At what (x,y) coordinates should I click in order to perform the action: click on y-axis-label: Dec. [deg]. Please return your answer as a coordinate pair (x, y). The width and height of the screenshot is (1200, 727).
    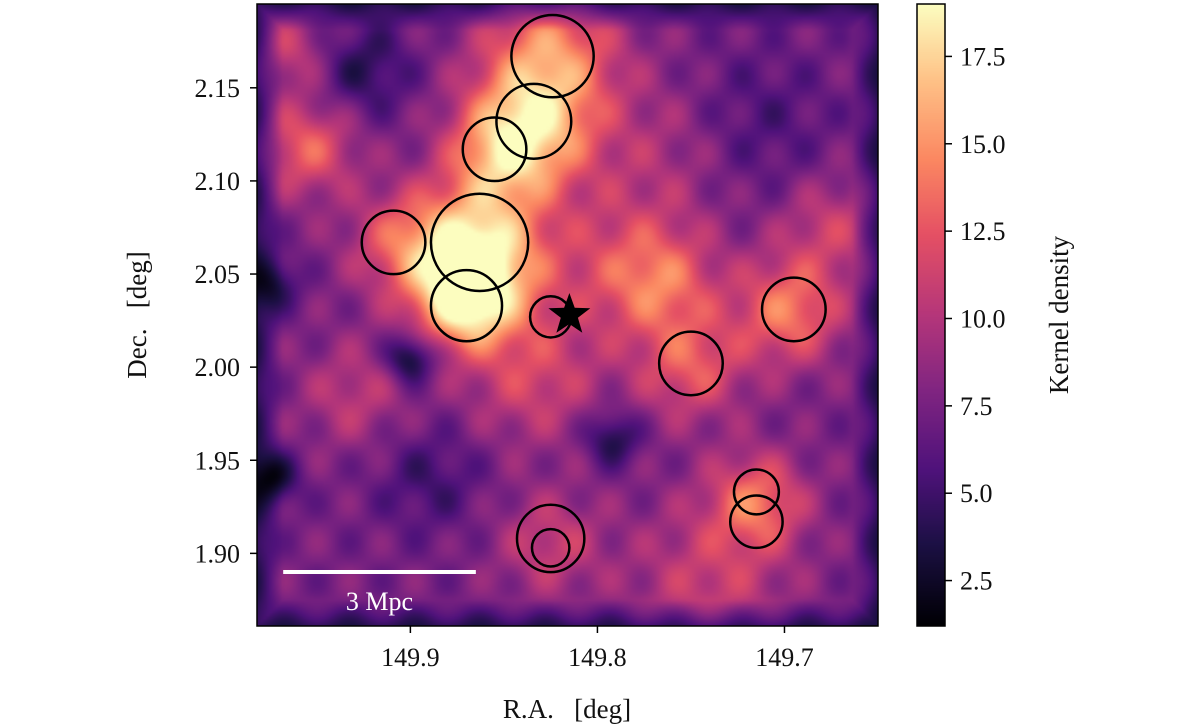
    Looking at the image, I should click on (137, 314).